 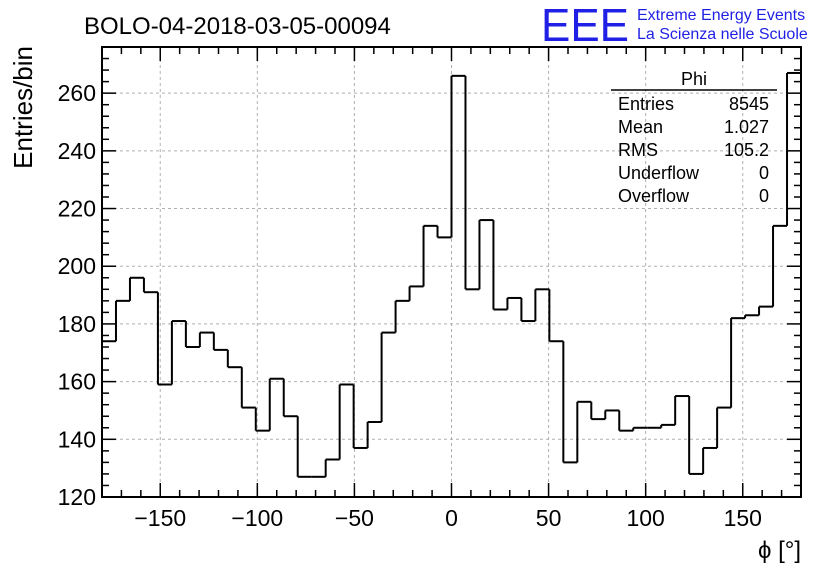 I want to click on stats-value-rms: 105.2, so click(x=746, y=150).